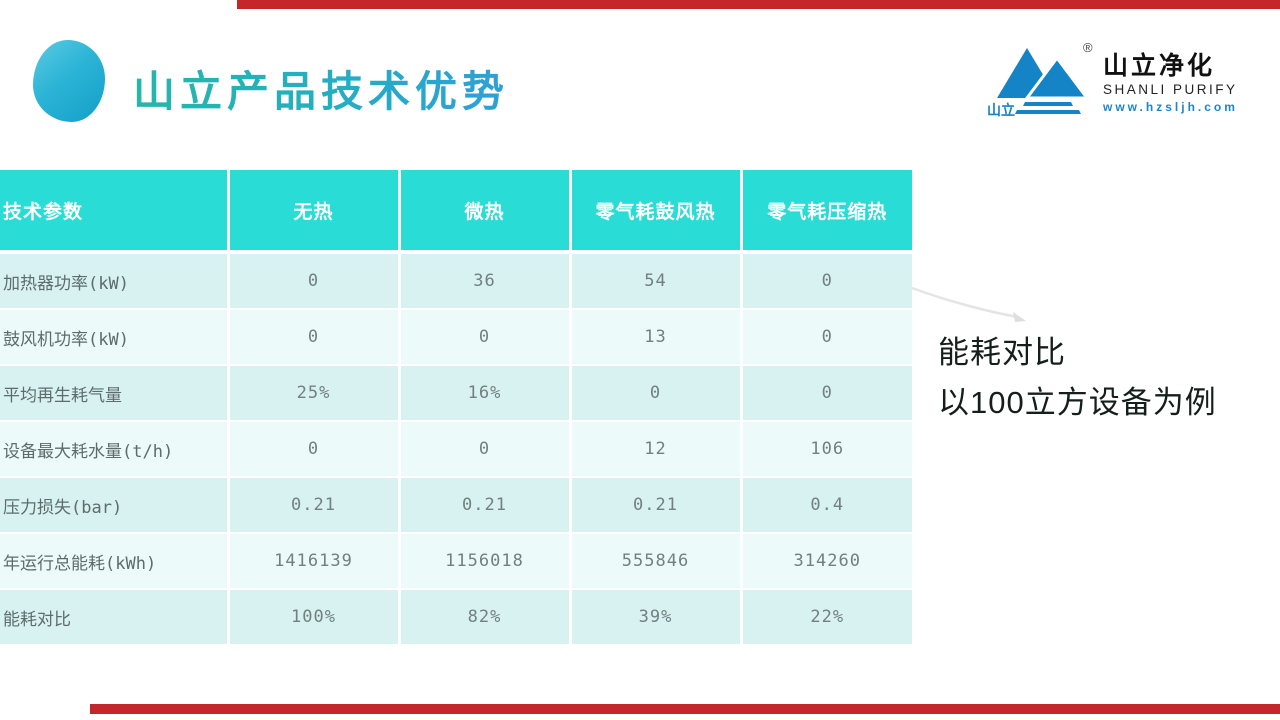 The width and height of the screenshot is (1280, 720). I want to click on logo-name-cn: 山立净化, so click(1159, 66).